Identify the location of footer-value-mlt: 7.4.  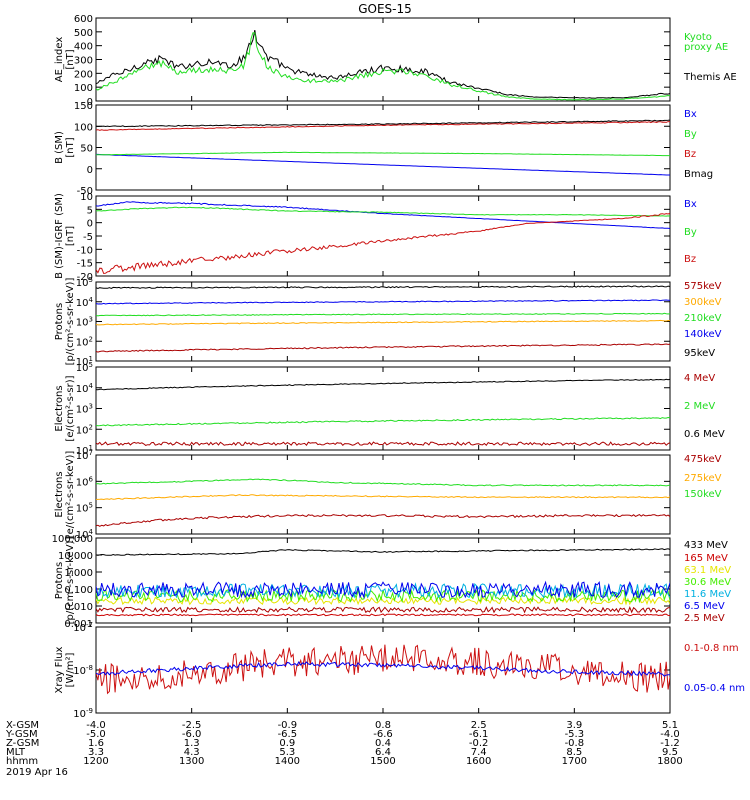
(479, 752).